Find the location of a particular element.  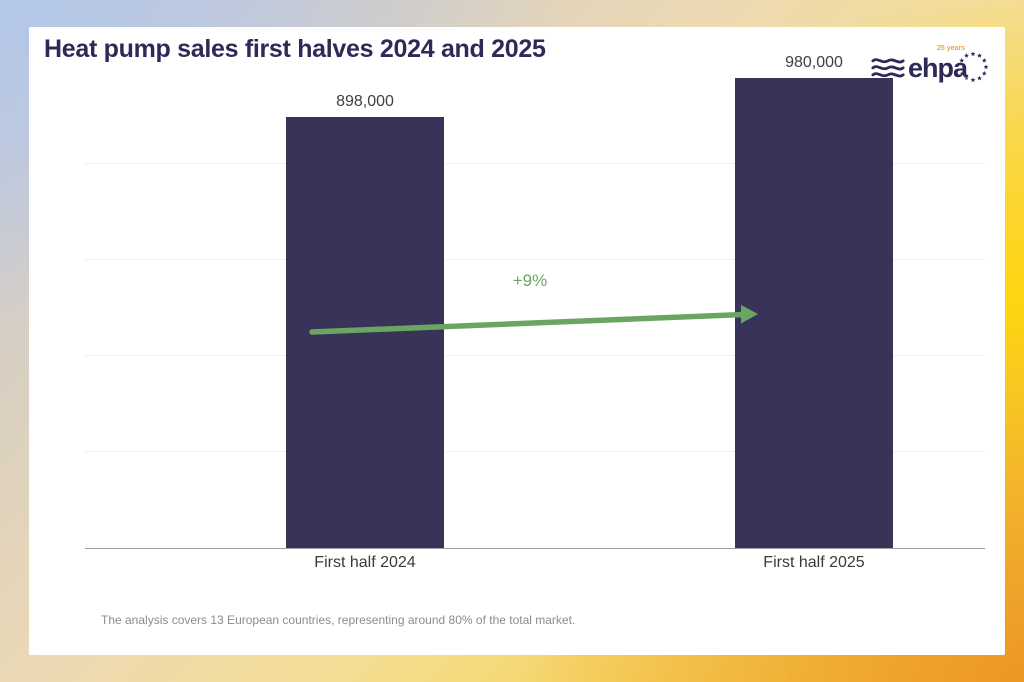

bar-value-label-2025: 980,000 is located at coordinates (814, 62).